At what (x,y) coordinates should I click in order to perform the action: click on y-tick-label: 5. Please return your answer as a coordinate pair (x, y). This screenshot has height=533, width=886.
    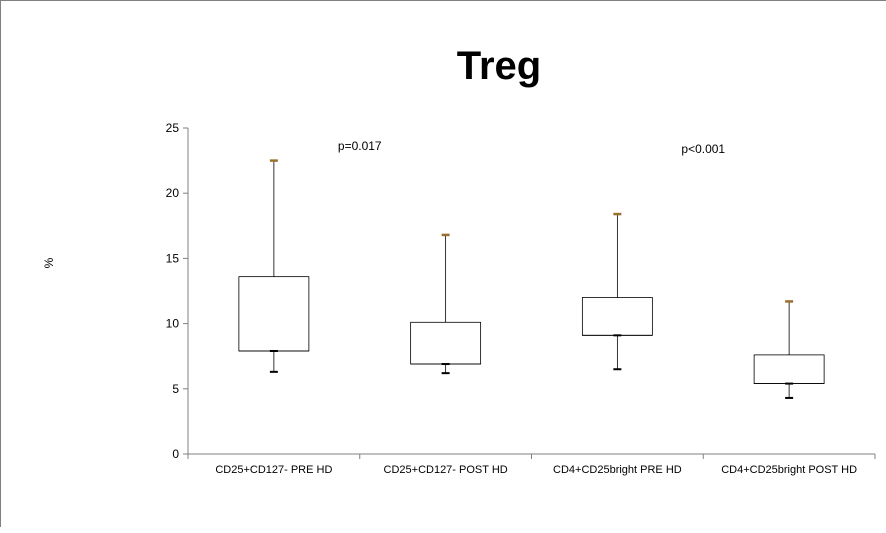
    Looking at the image, I should click on (175, 389).